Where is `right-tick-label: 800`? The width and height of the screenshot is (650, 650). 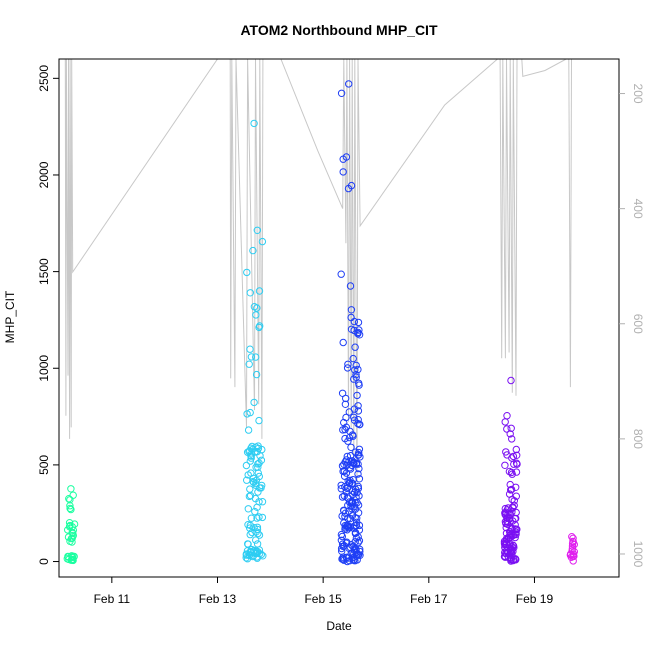 right-tick-label: 800 is located at coordinates (638, 439).